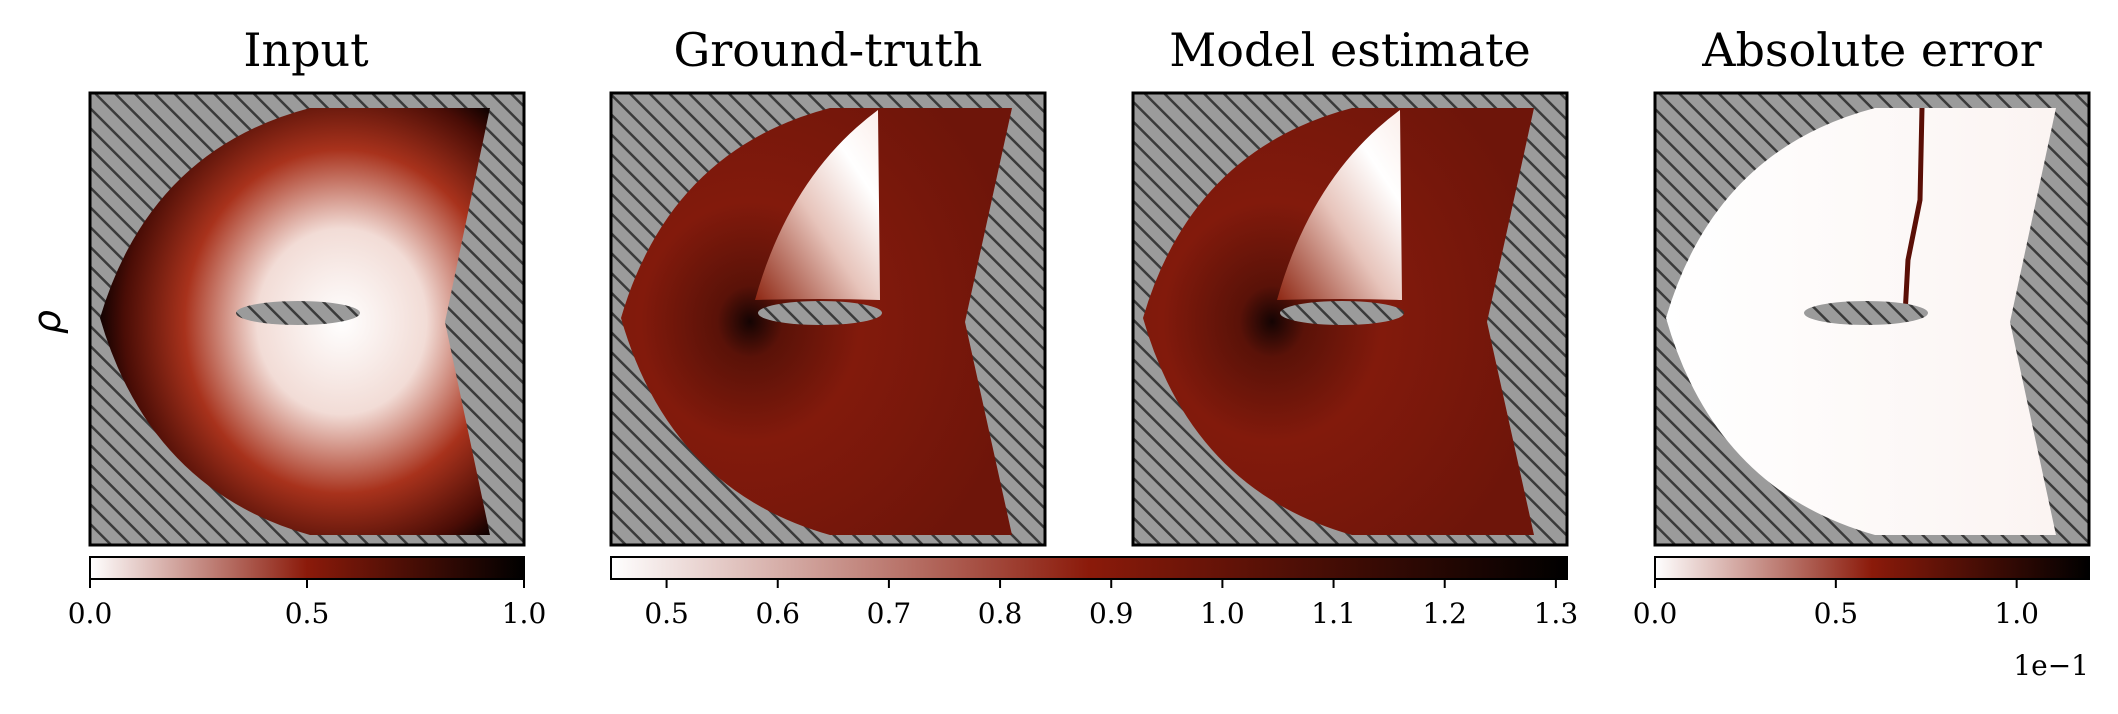 Image resolution: width=2118 pixels, height=714 pixels. What do you see at coordinates (1111, 613) in the screenshot?
I see `colorbar-tick-label: 0.9` at bounding box center [1111, 613].